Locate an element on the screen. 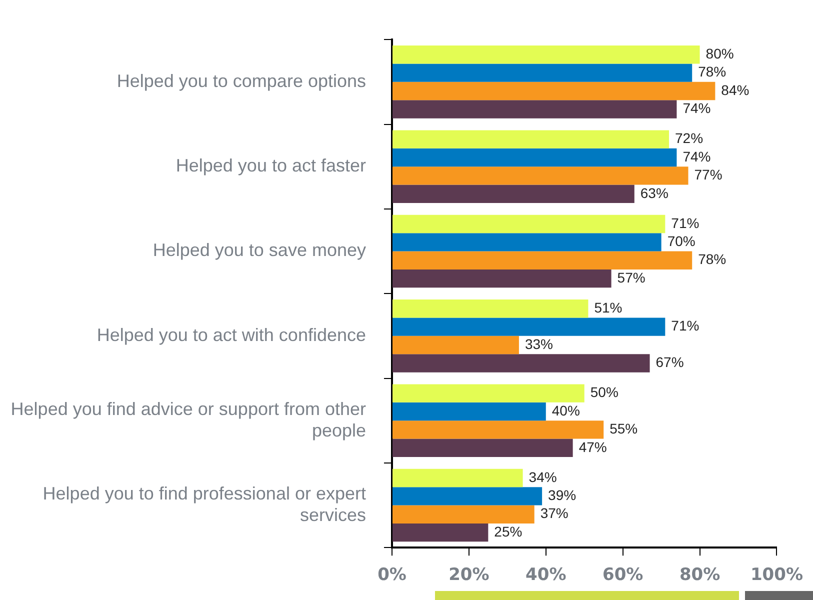 The height and width of the screenshot is (600, 813). data-label: 55% is located at coordinates (624, 428).